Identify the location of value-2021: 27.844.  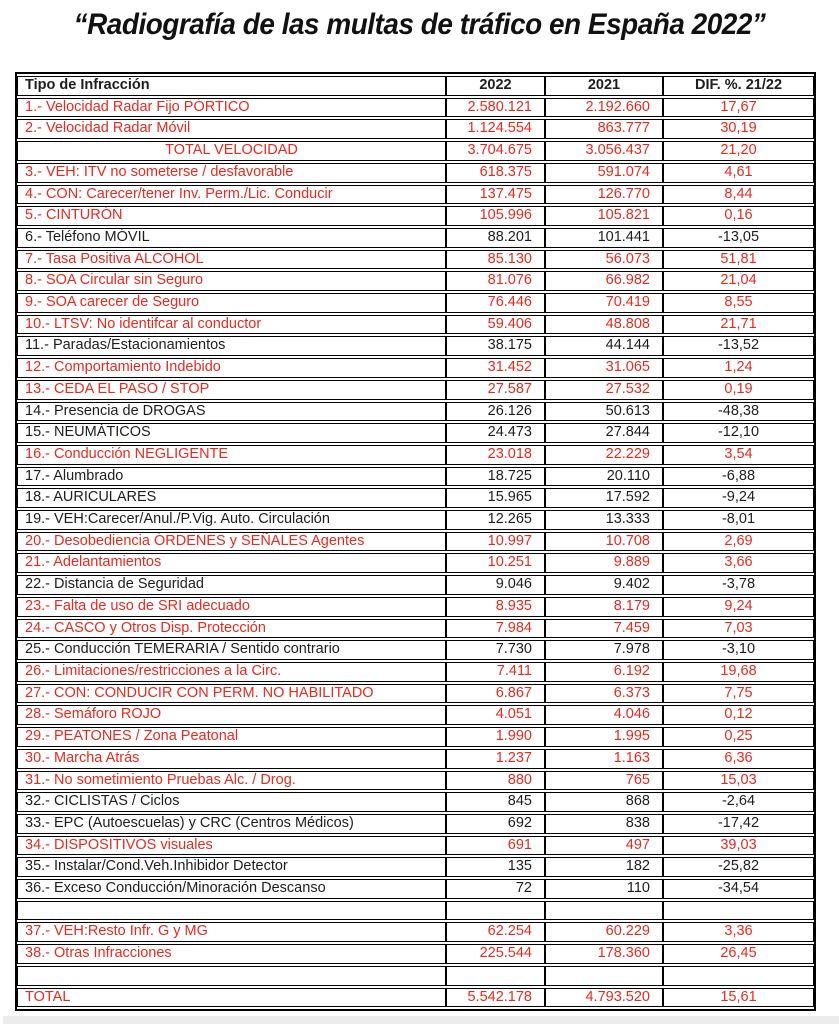
(604, 433).